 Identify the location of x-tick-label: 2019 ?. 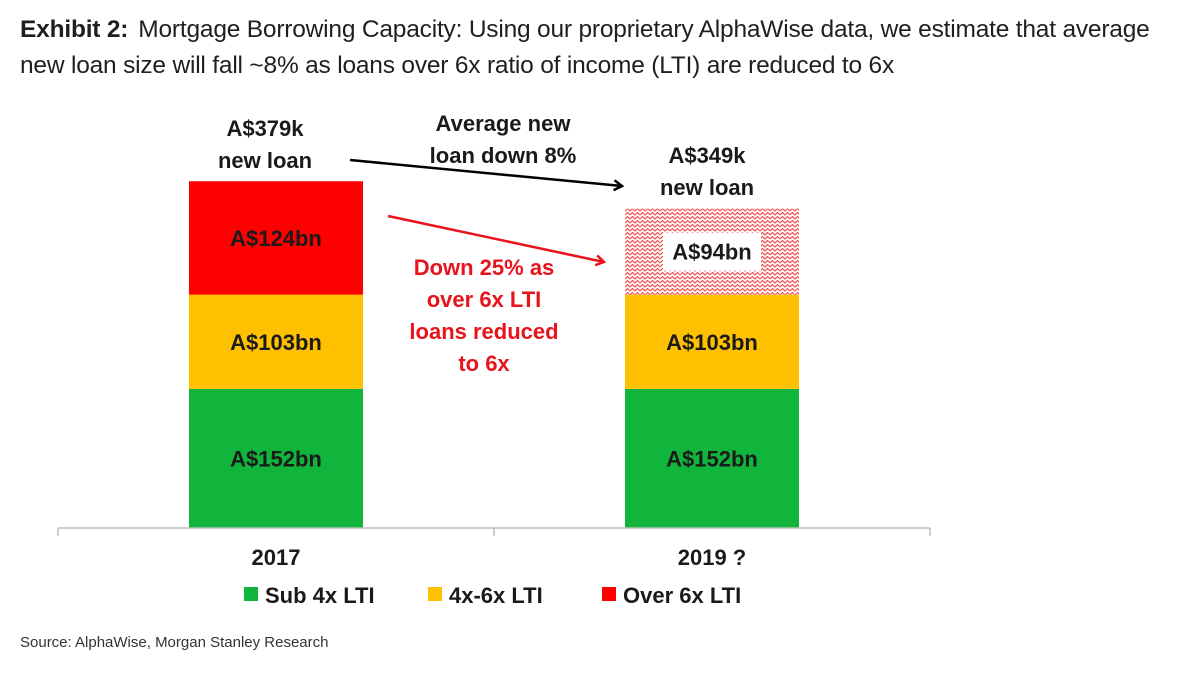
(712, 557).